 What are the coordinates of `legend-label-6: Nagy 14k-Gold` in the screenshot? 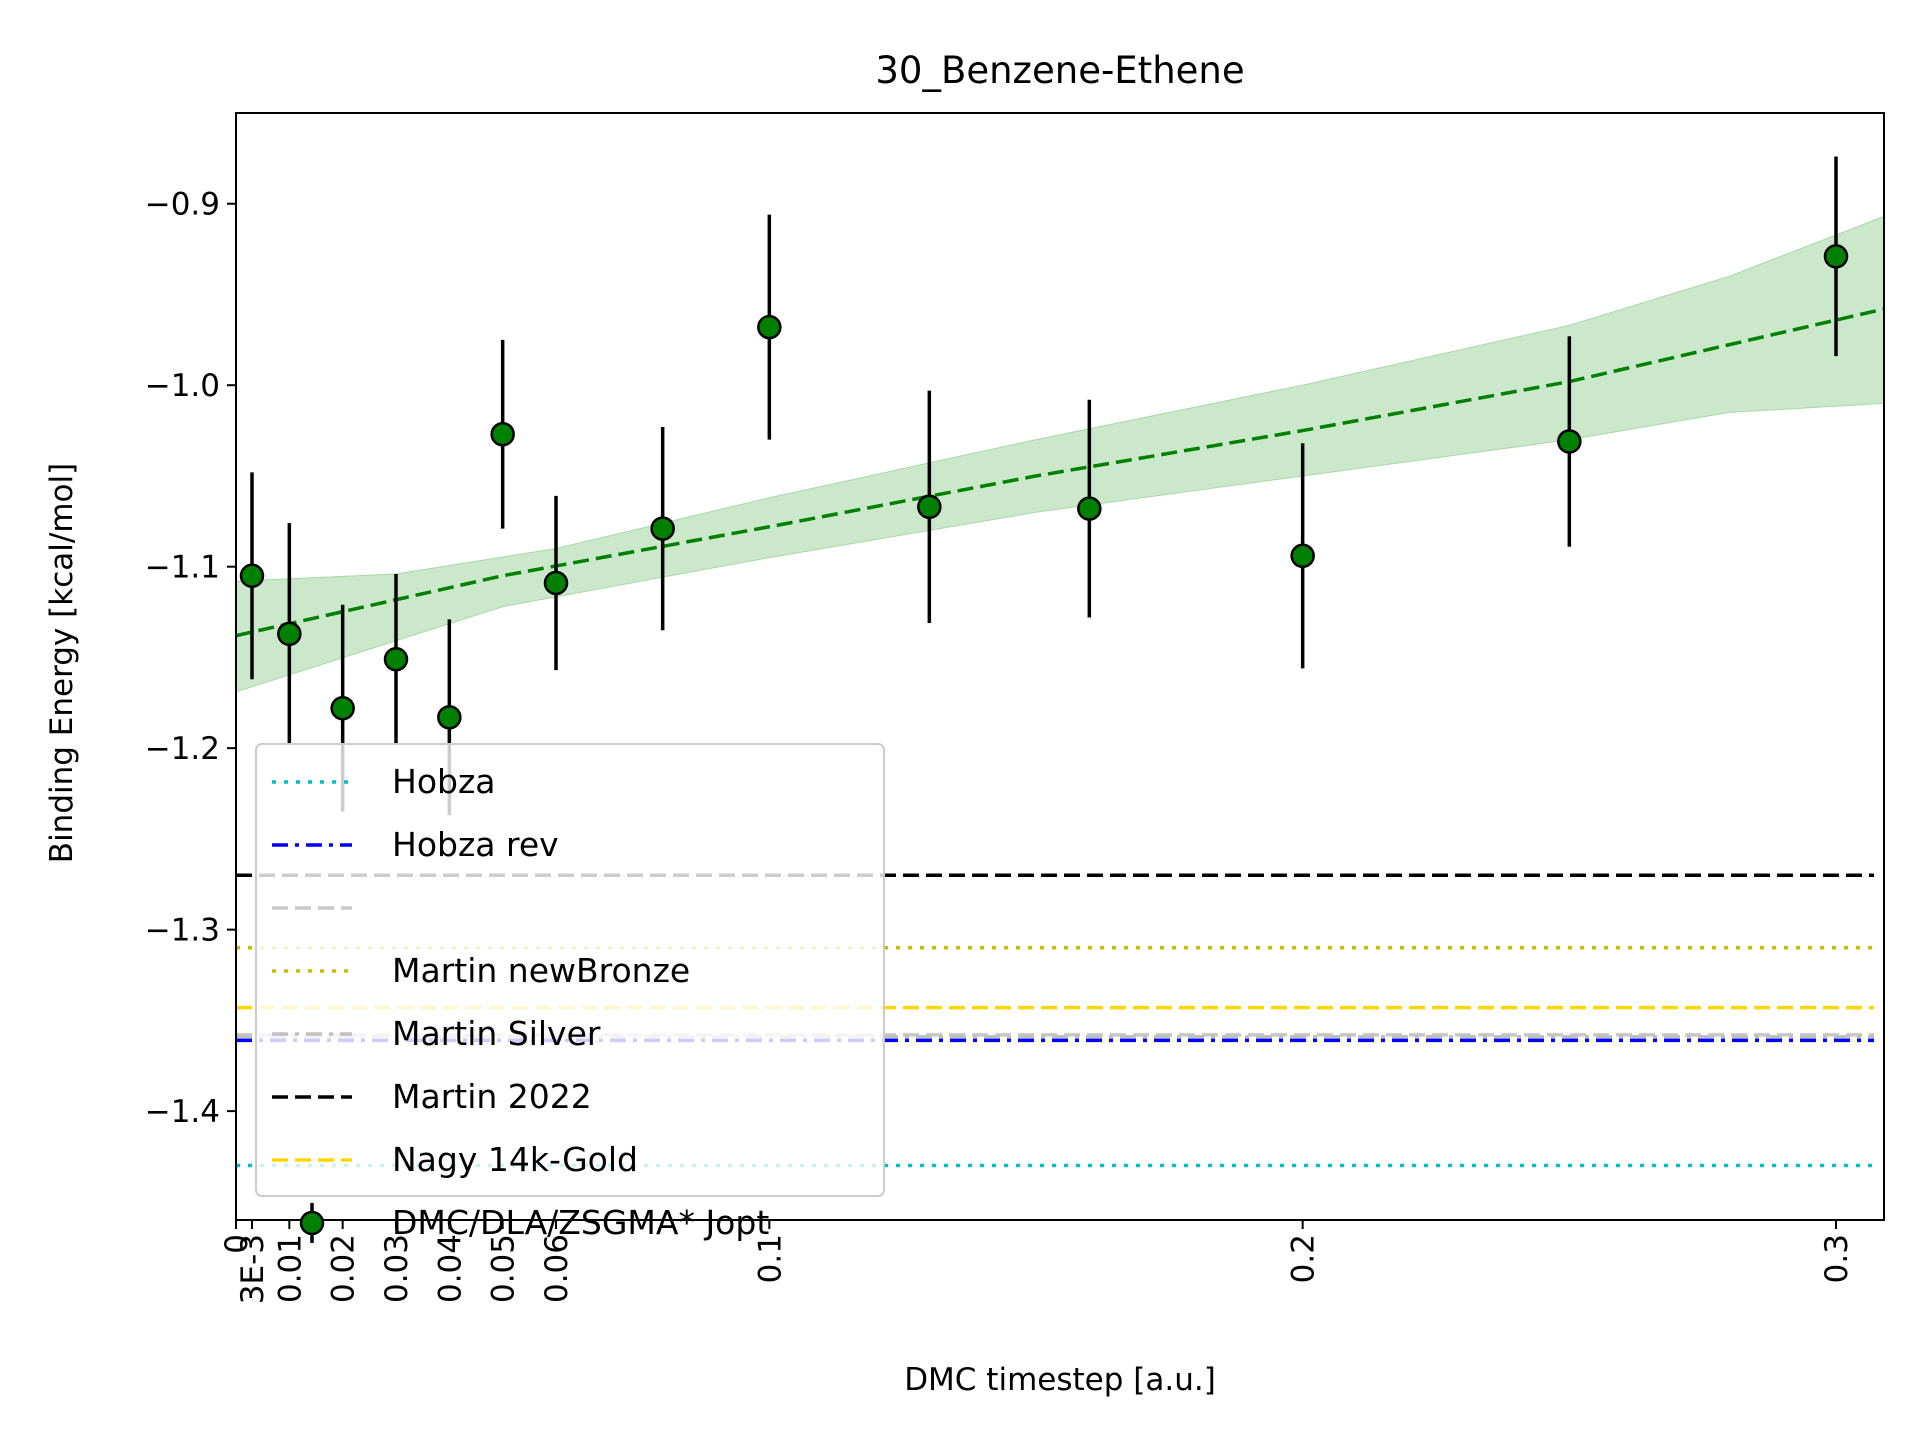 It's located at (515, 1159).